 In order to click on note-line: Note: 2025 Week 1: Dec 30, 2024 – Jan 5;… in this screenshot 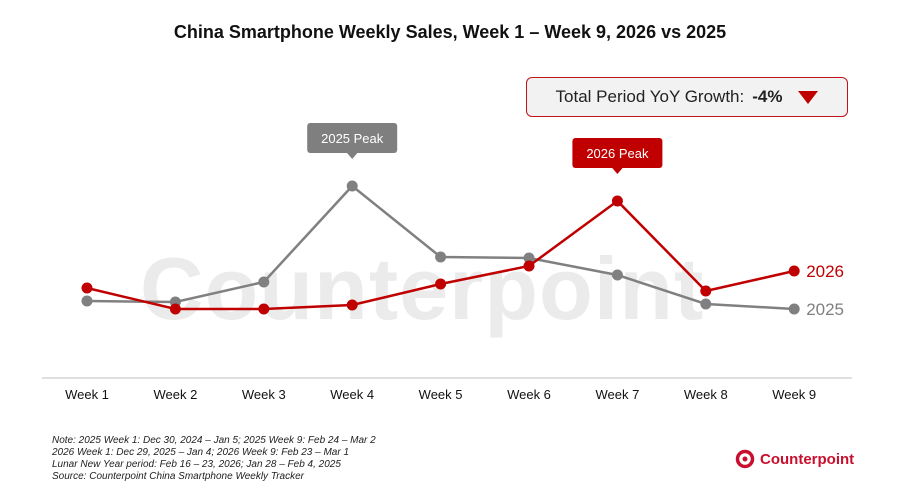, I will do `click(214, 440)`.